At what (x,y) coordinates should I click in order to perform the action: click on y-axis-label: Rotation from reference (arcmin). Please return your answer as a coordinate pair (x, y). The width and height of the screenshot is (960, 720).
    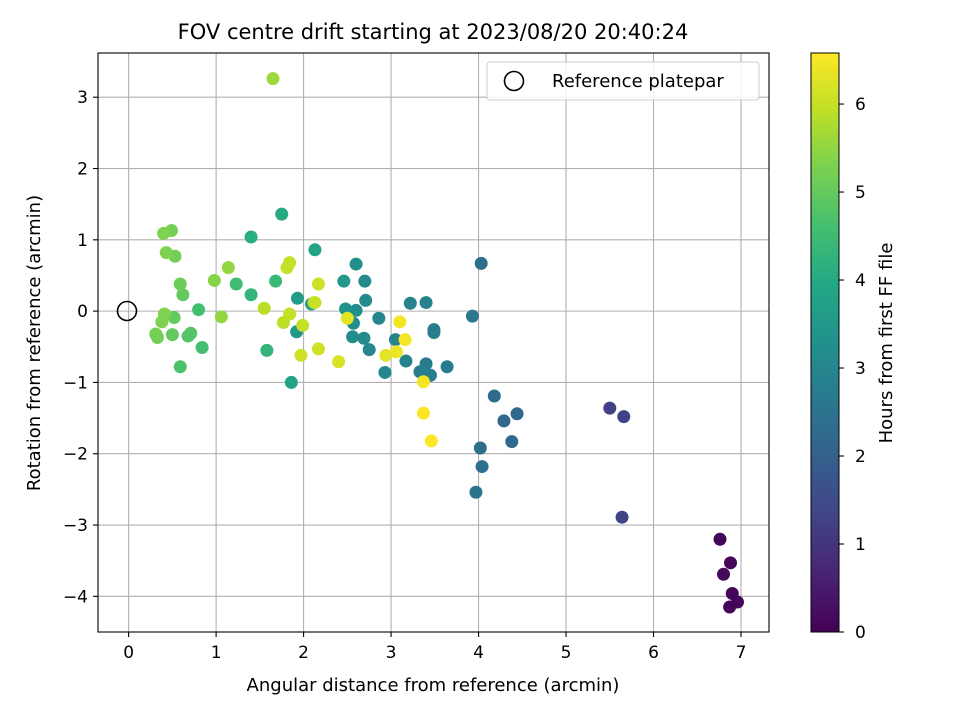
    Looking at the image, I should click on (34, 343).